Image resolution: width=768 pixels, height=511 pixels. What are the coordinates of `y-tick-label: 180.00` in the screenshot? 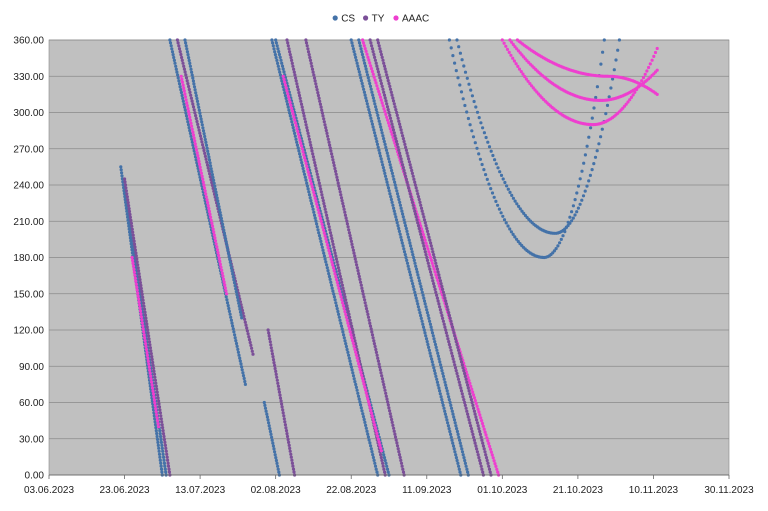 It's located at (28, 258).